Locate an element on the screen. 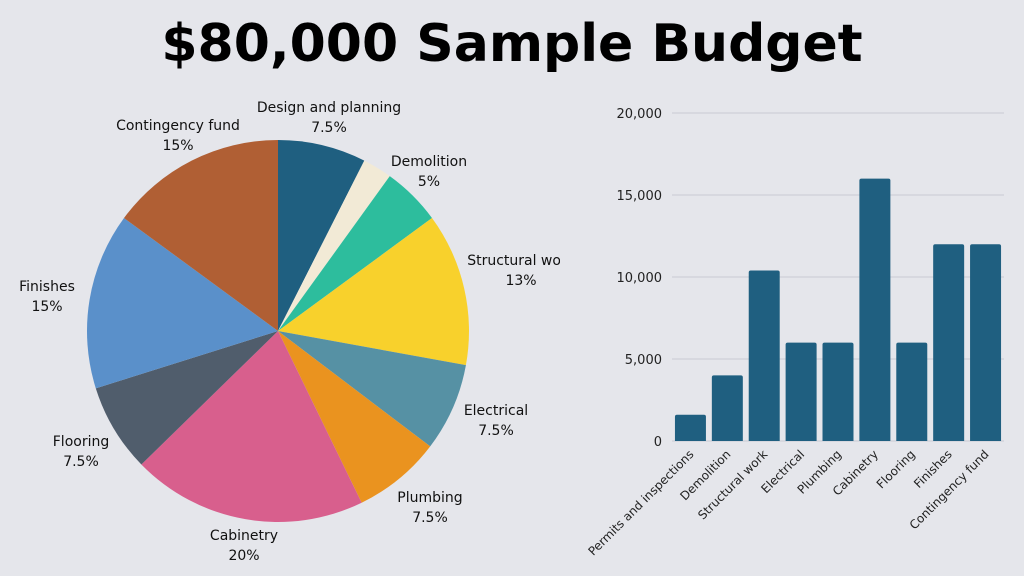 This screenshot has width=1024, height=576. pie-label: Structural work is located at coordinates (513, 261).